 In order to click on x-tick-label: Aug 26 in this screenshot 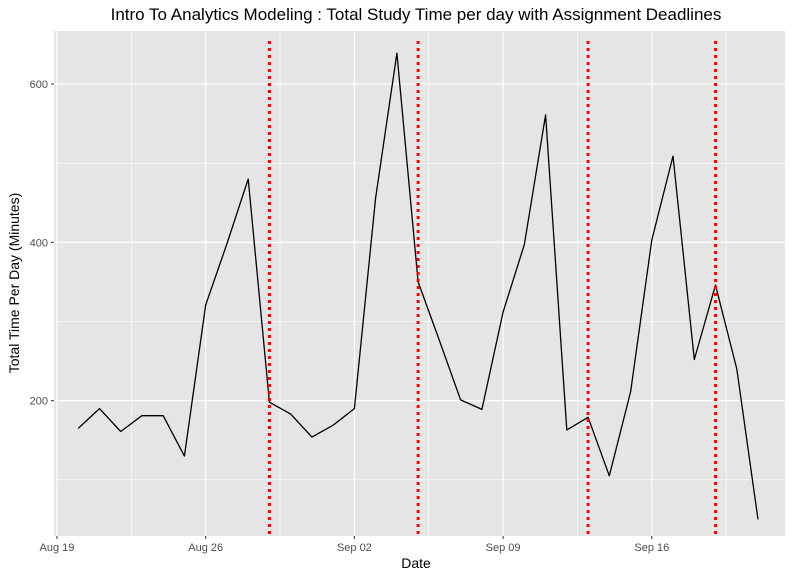, I will do `click(205, 548)`.